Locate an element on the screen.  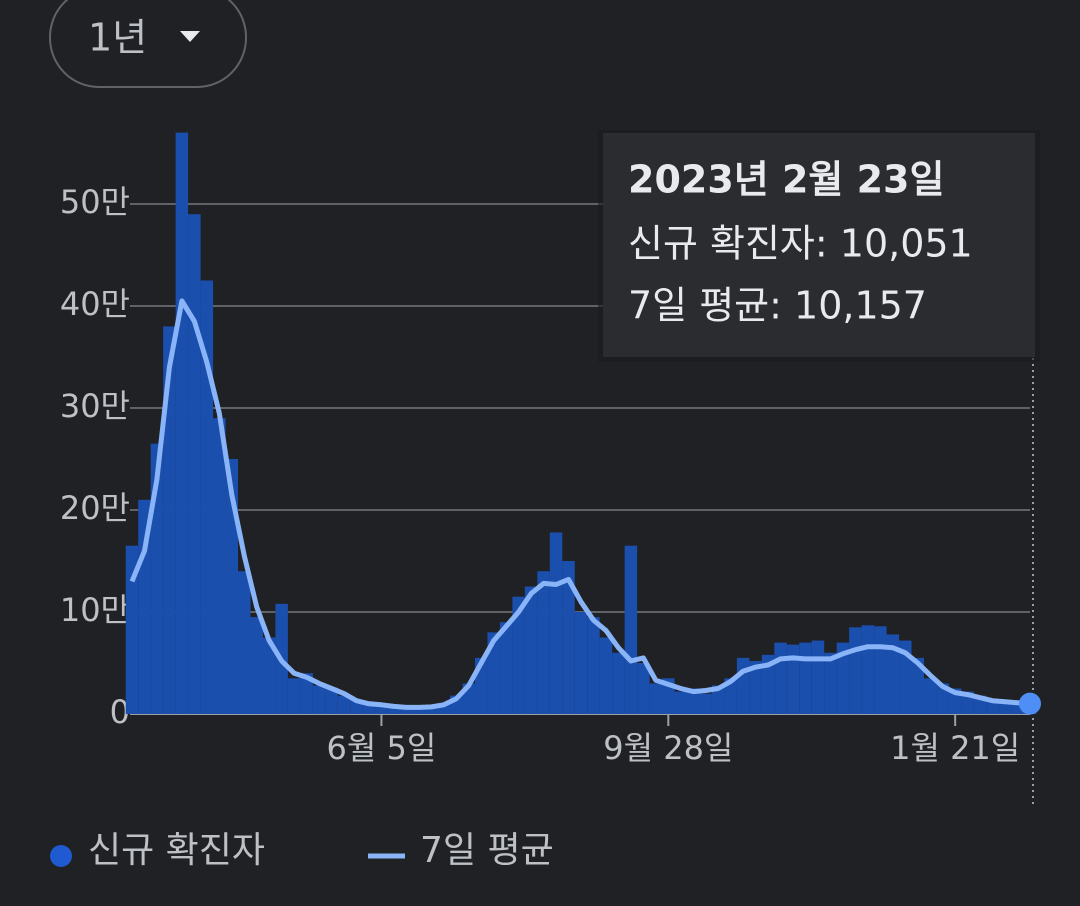
legend-label: 신규 확진자 is located at coordinates (176, 850).